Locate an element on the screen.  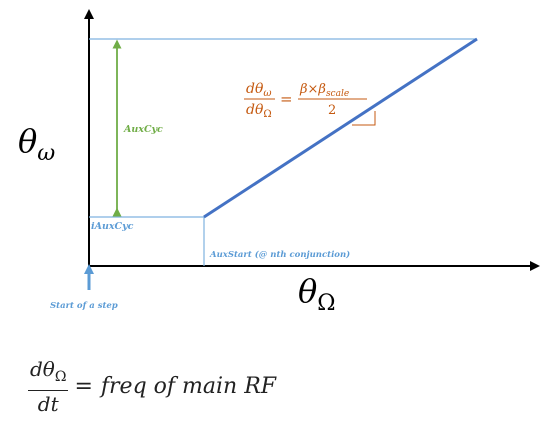
aux-cyc-label: AuxCyc is located at coordinates (143, 129).